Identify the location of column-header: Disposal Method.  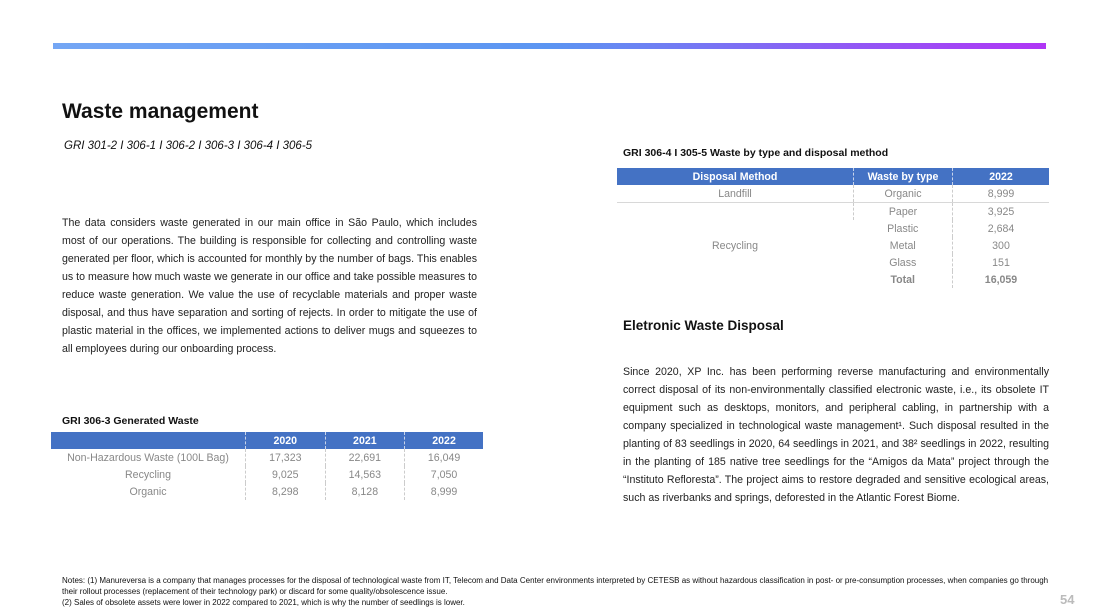
(735, 176).